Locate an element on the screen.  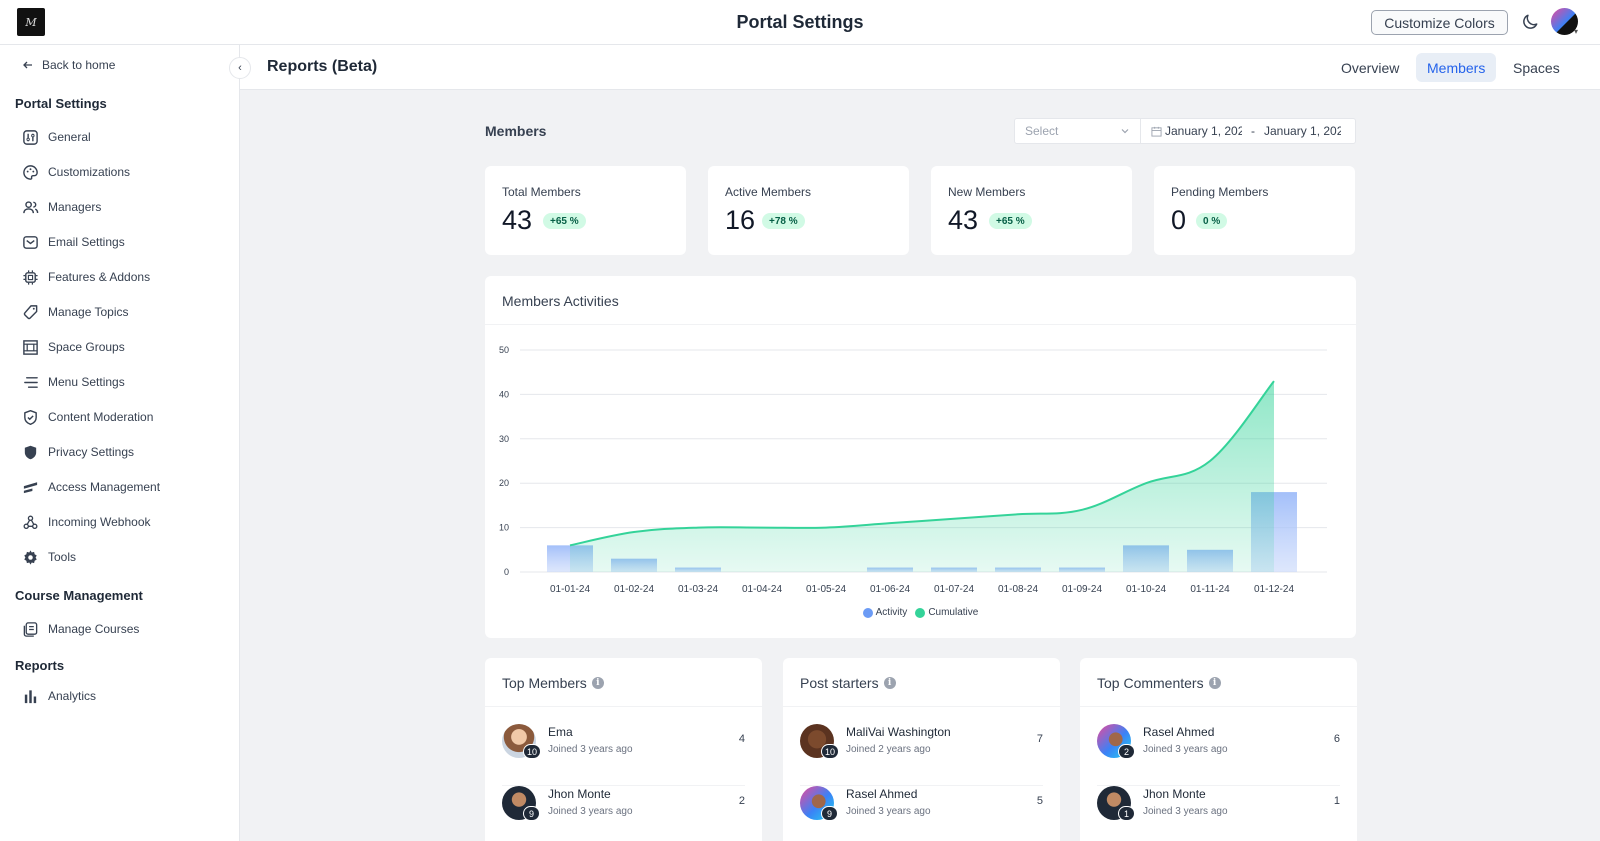
chevron-left-icon: ‹ is located at coordinates (240, 68).